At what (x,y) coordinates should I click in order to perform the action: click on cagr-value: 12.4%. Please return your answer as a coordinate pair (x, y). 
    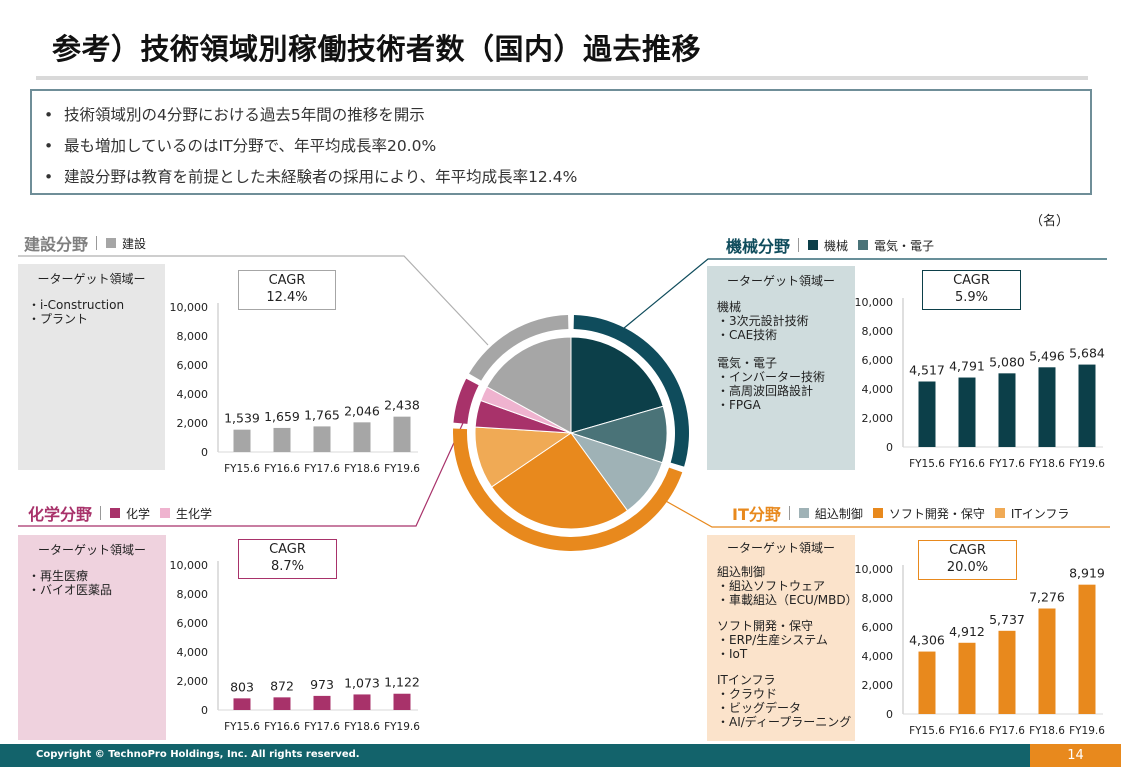
    Looking at the image, I should click on (287, 297).